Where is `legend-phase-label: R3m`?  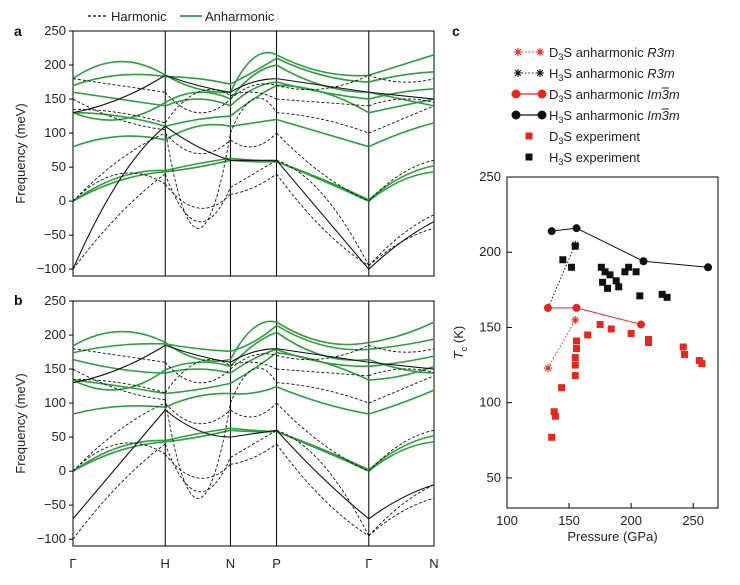 legend-phase-label: R3m is located at coordinates (661, 73).